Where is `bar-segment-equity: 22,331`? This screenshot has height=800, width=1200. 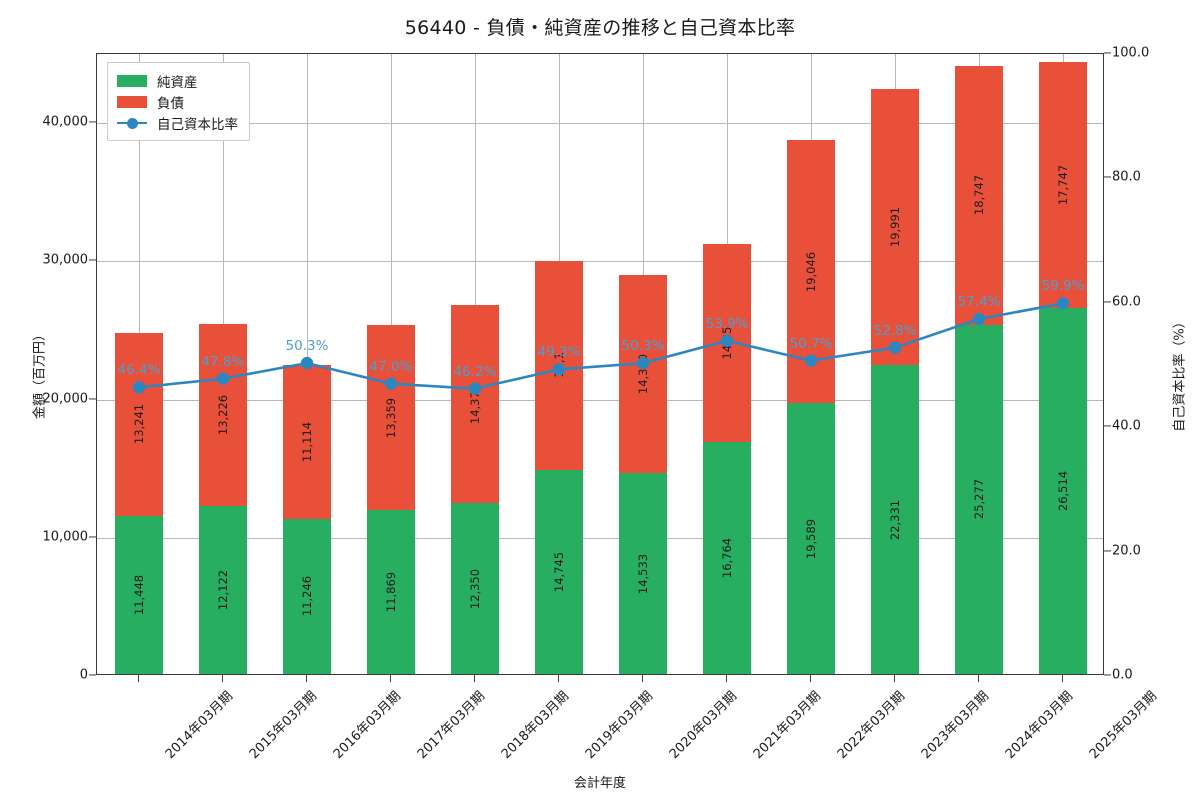 bar-segment-equity: 22,331 is located at coordinates (895, 519).